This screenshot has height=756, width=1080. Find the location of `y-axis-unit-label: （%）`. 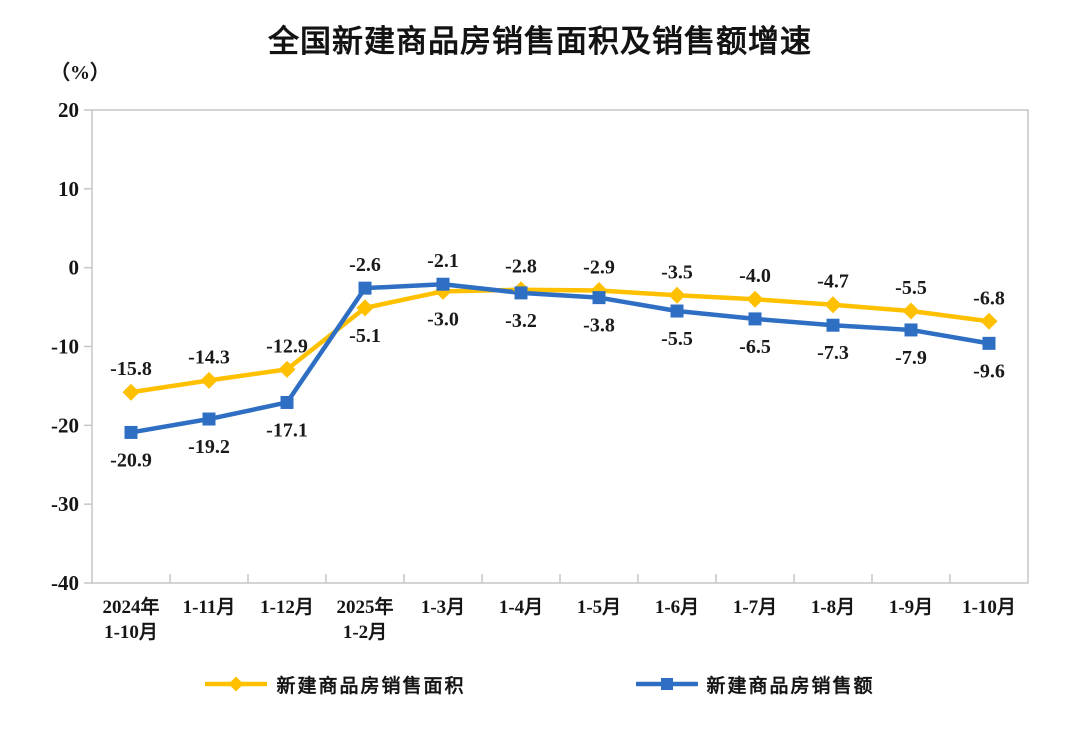

y-axis-unit-label: （%） is located at coordinates (80, 73).